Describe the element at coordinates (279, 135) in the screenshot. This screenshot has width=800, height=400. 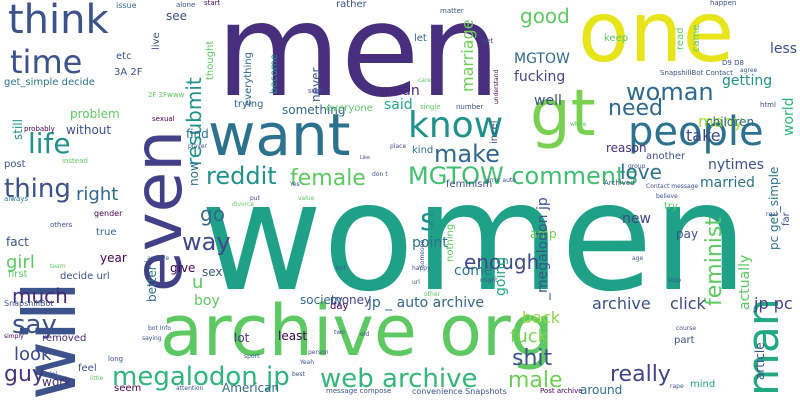
I see `word-want: want` at that location.